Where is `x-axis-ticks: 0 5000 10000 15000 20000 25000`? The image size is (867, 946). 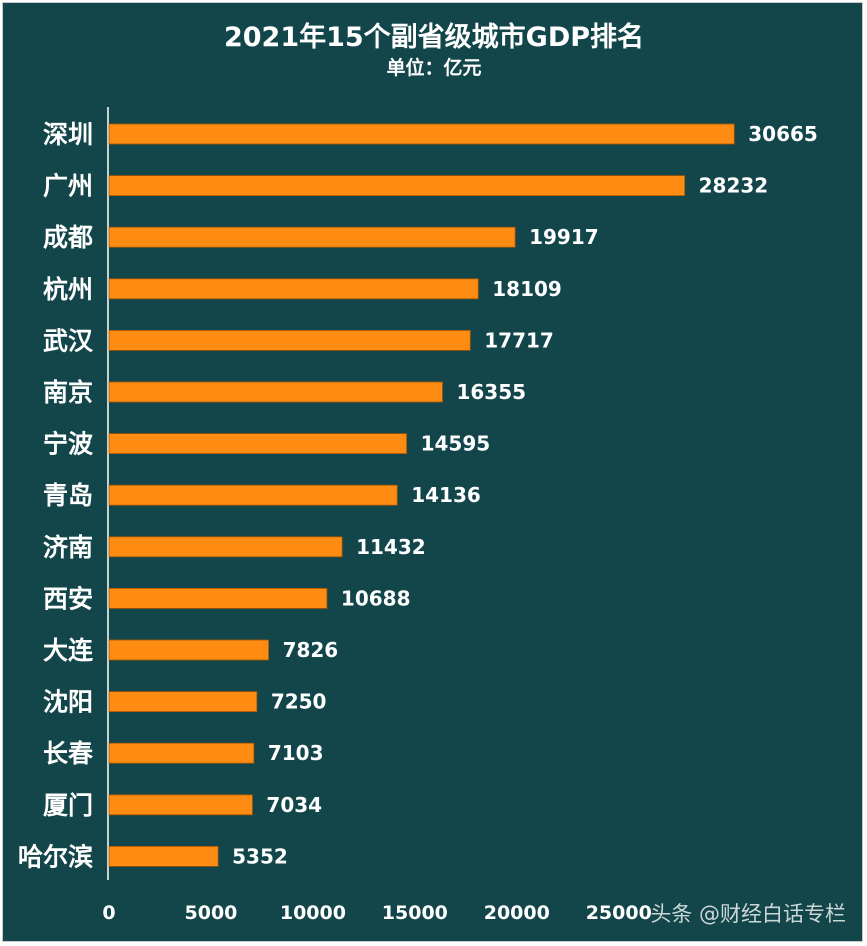 x-axis-ticks: 0 5000 10000 15000 20000 25000 is located at coordinates (376, 913).